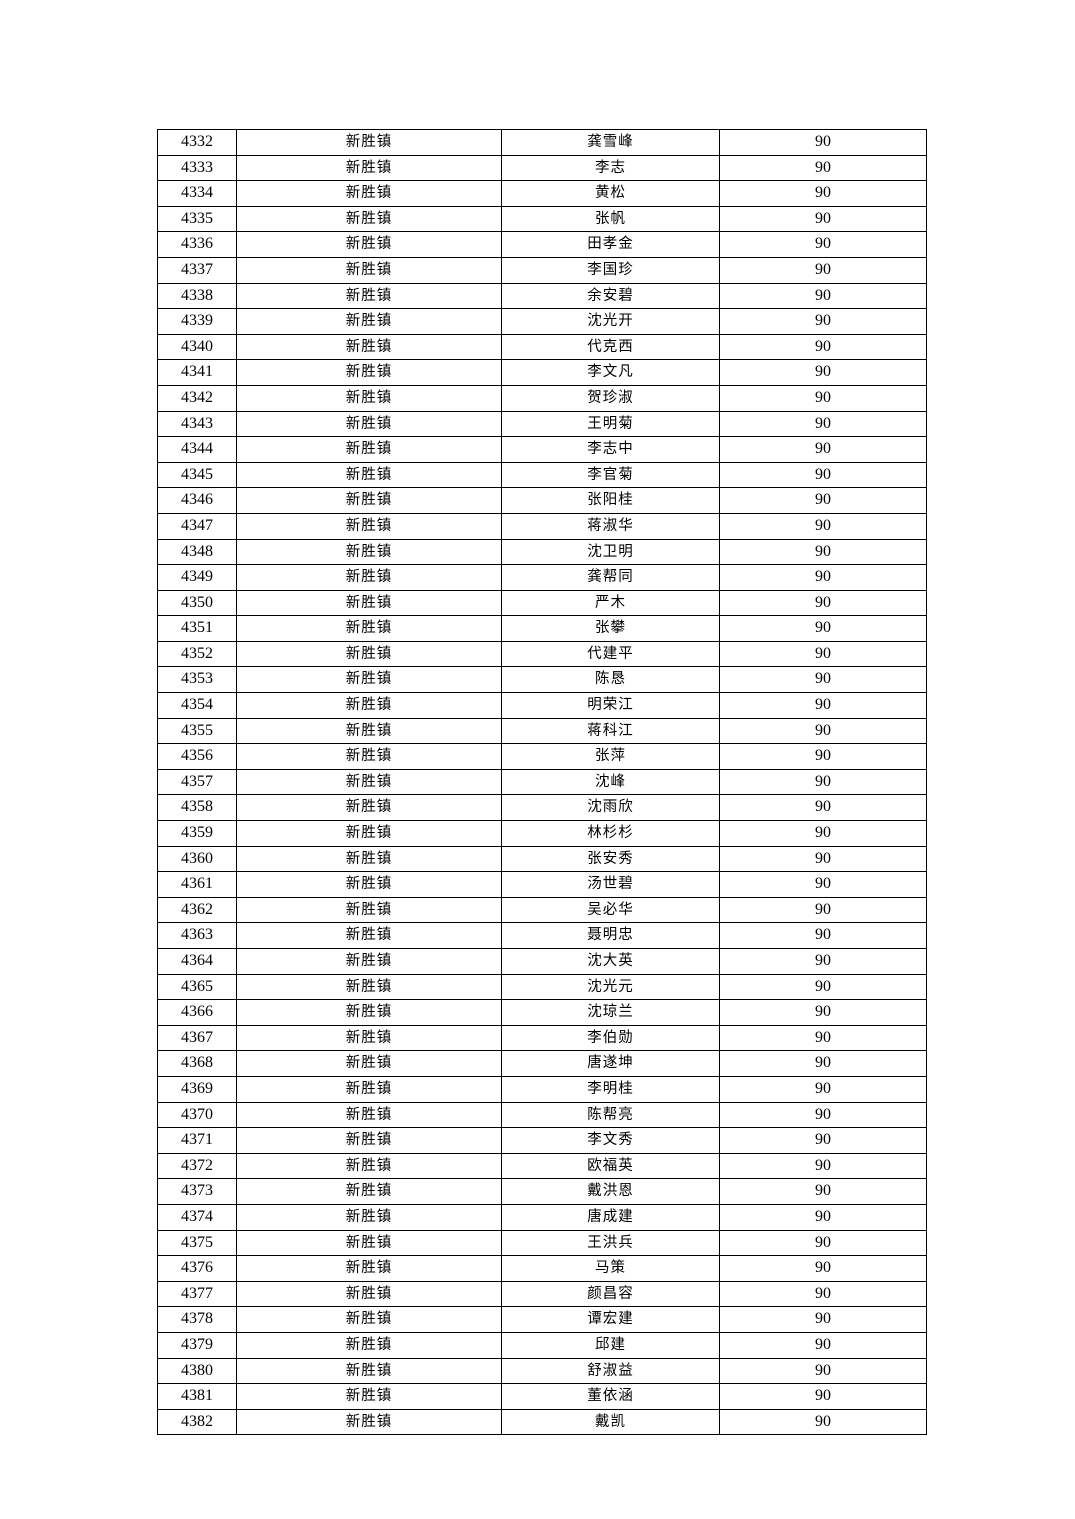  I want to click on cell-sequence: 4374, so click(197, 1217).